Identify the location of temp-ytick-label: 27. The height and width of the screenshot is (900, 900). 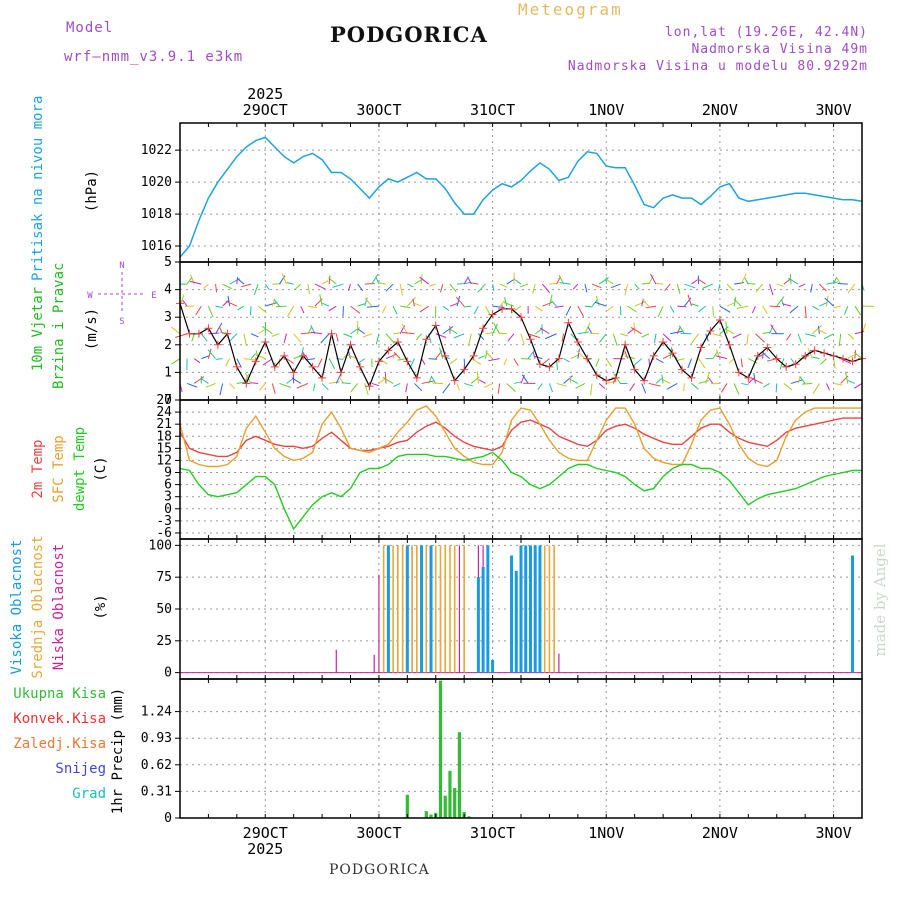
(164, 400).